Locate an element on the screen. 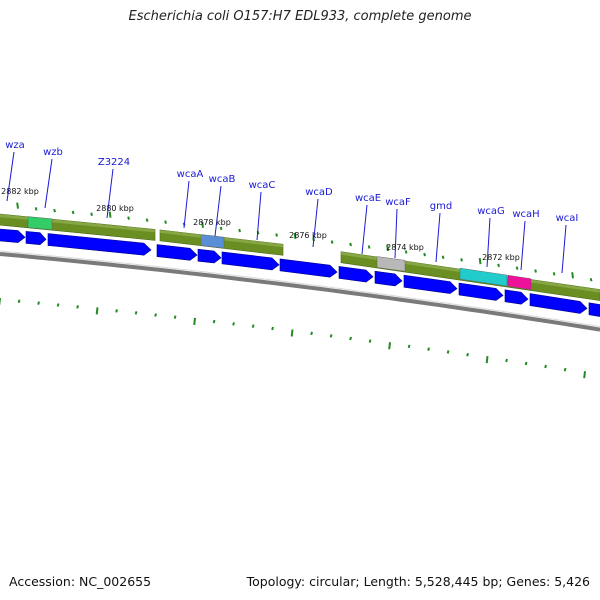  position-label: 2874 kbp is located at coordinates (405, 247).